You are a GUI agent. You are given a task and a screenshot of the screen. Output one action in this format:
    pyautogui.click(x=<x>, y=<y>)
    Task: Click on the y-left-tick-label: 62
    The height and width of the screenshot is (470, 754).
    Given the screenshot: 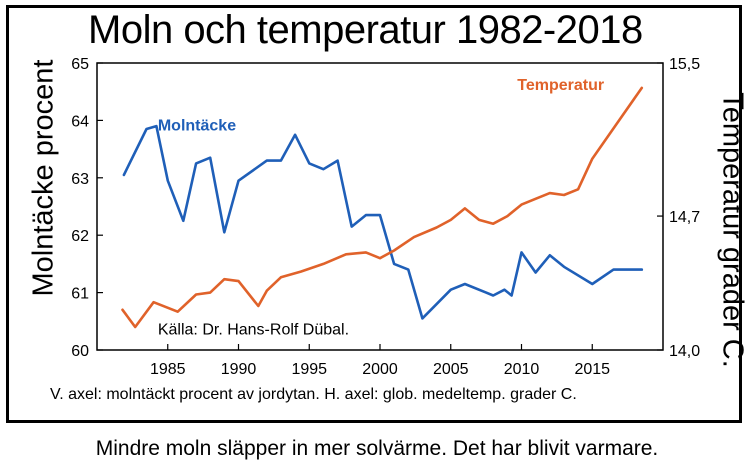 What is the action you would take?
    pyautogui.click(x=80, y=236)
    